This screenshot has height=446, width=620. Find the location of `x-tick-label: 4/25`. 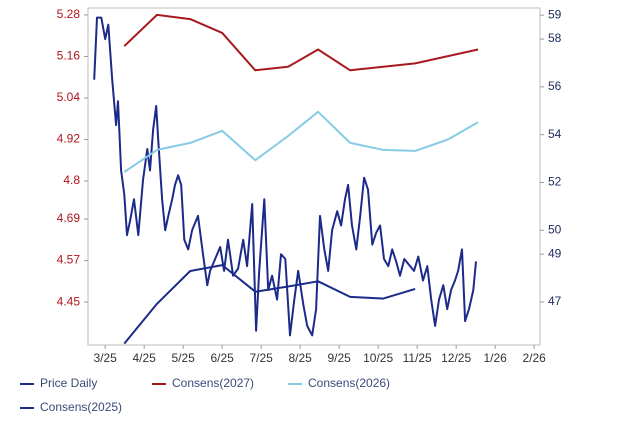

x-tick-label: 4/25 is located at coordinates (144, 358).